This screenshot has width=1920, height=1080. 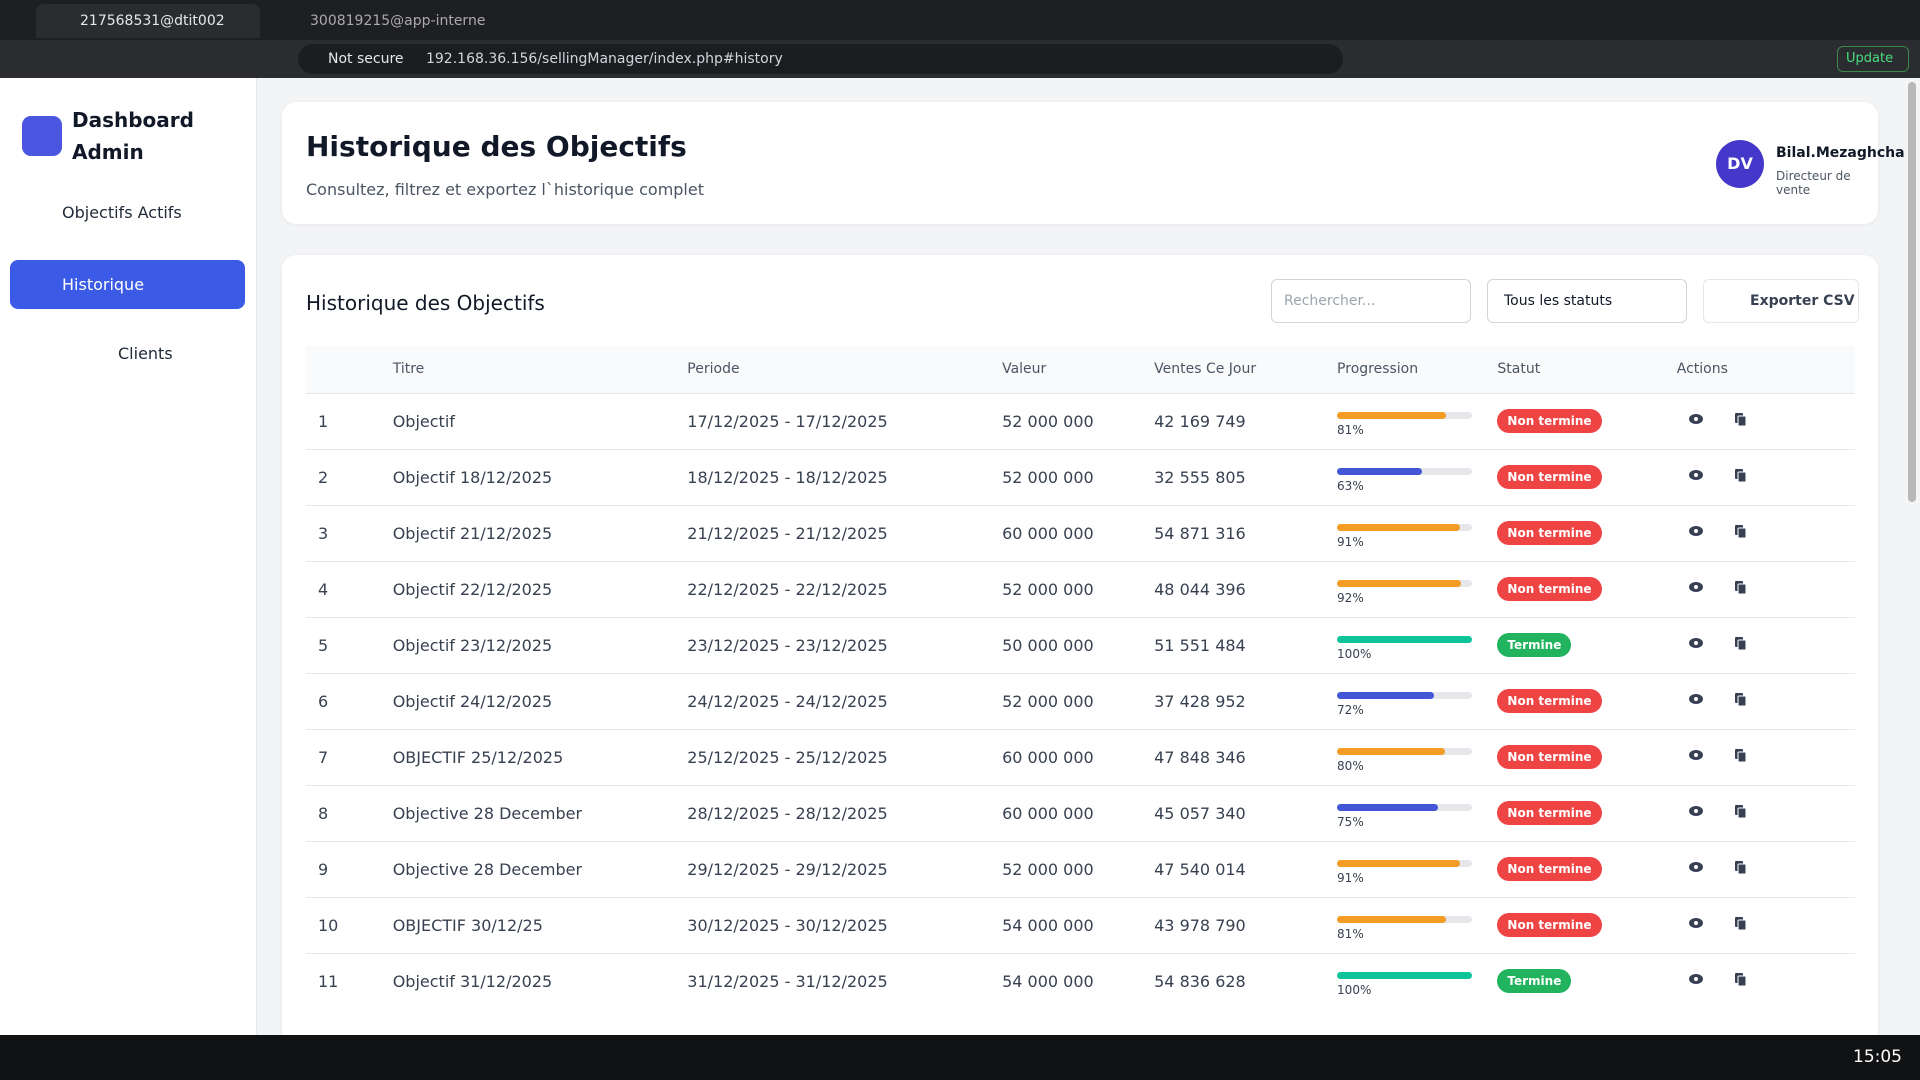 I want to click on cell-number: 10, so click(x=349, y=924).